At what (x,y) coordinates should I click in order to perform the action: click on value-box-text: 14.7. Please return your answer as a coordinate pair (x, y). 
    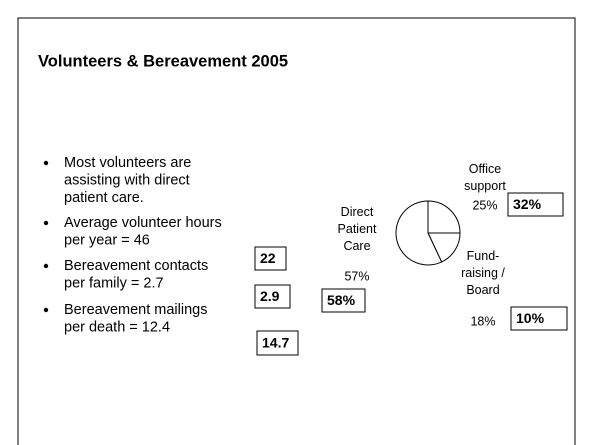
    Looking at the image, I should click on (275, 343).